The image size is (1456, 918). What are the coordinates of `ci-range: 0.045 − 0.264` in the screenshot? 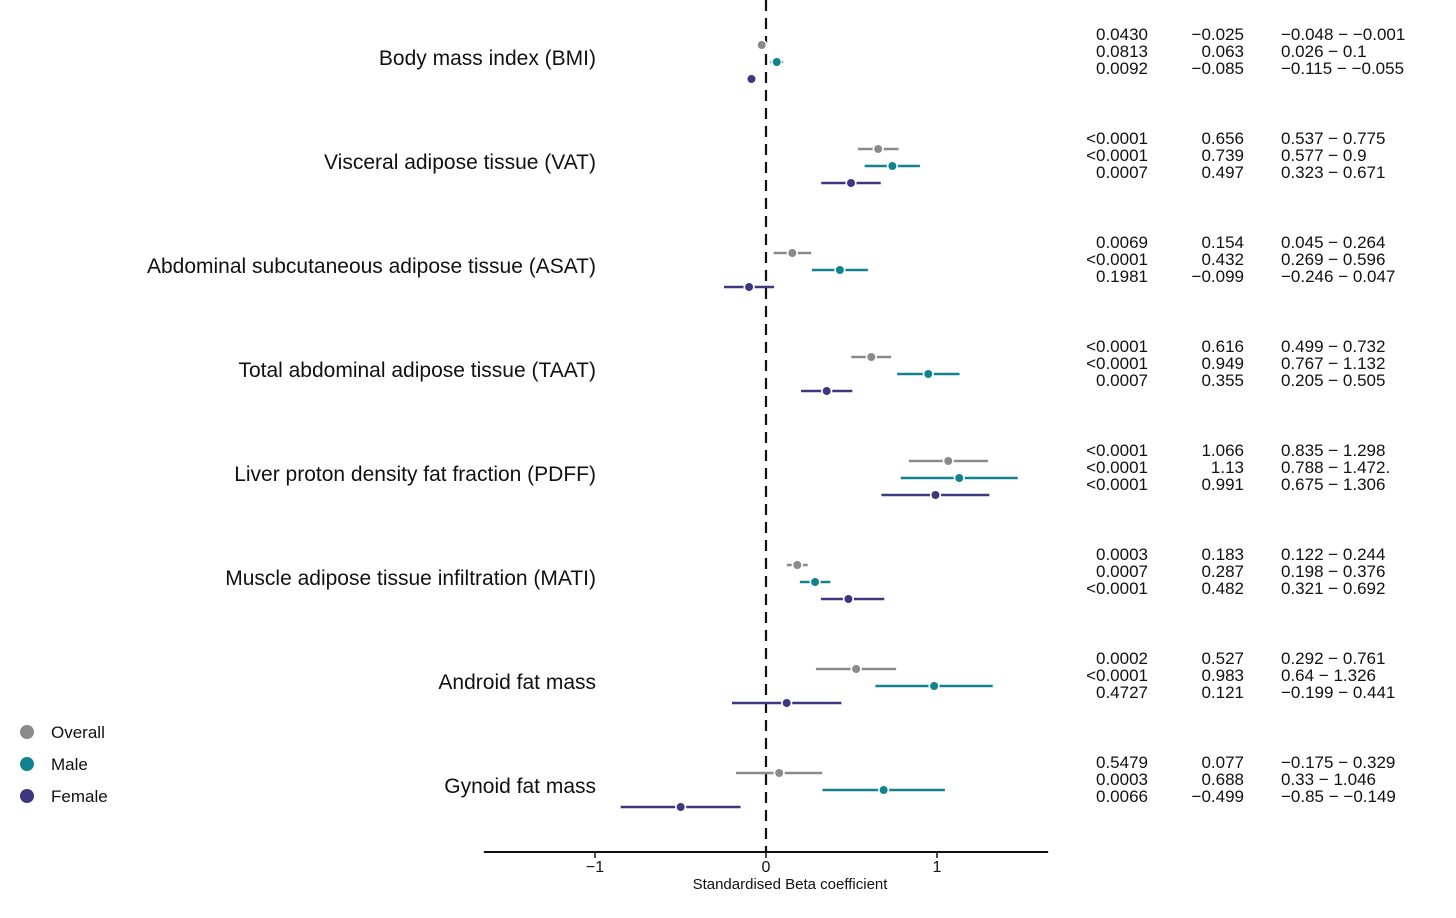 It's located at (1333, 242).